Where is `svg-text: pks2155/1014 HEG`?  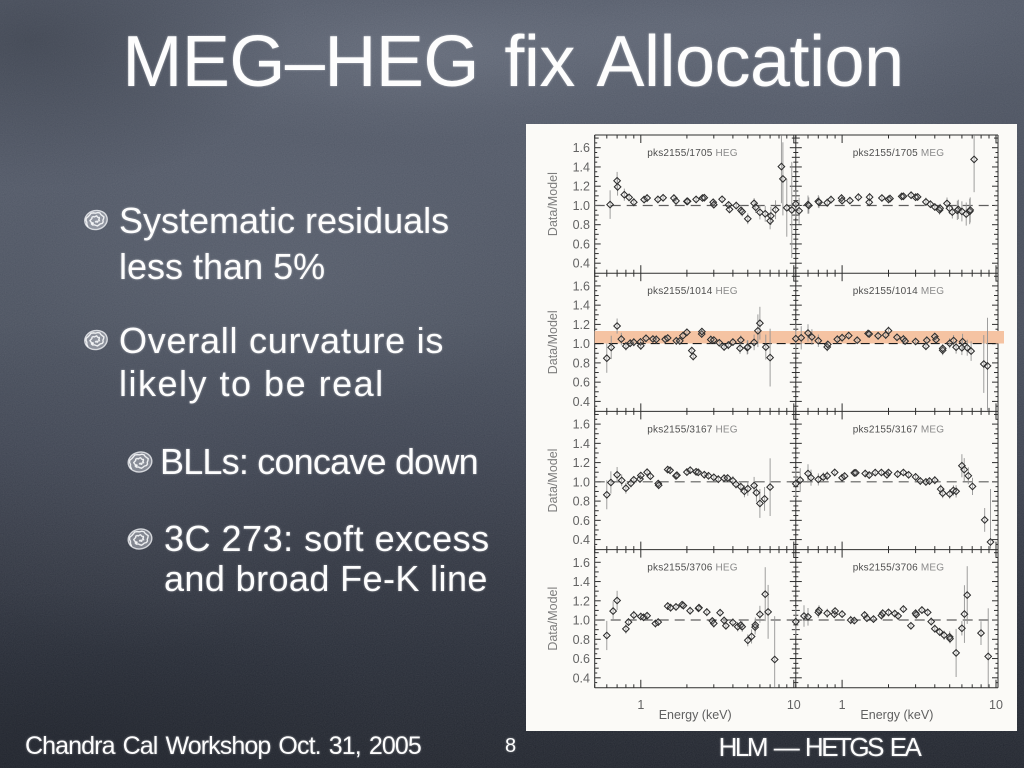 svg-text: pks2155/1014 HEG is located at coordinates (692, 291).